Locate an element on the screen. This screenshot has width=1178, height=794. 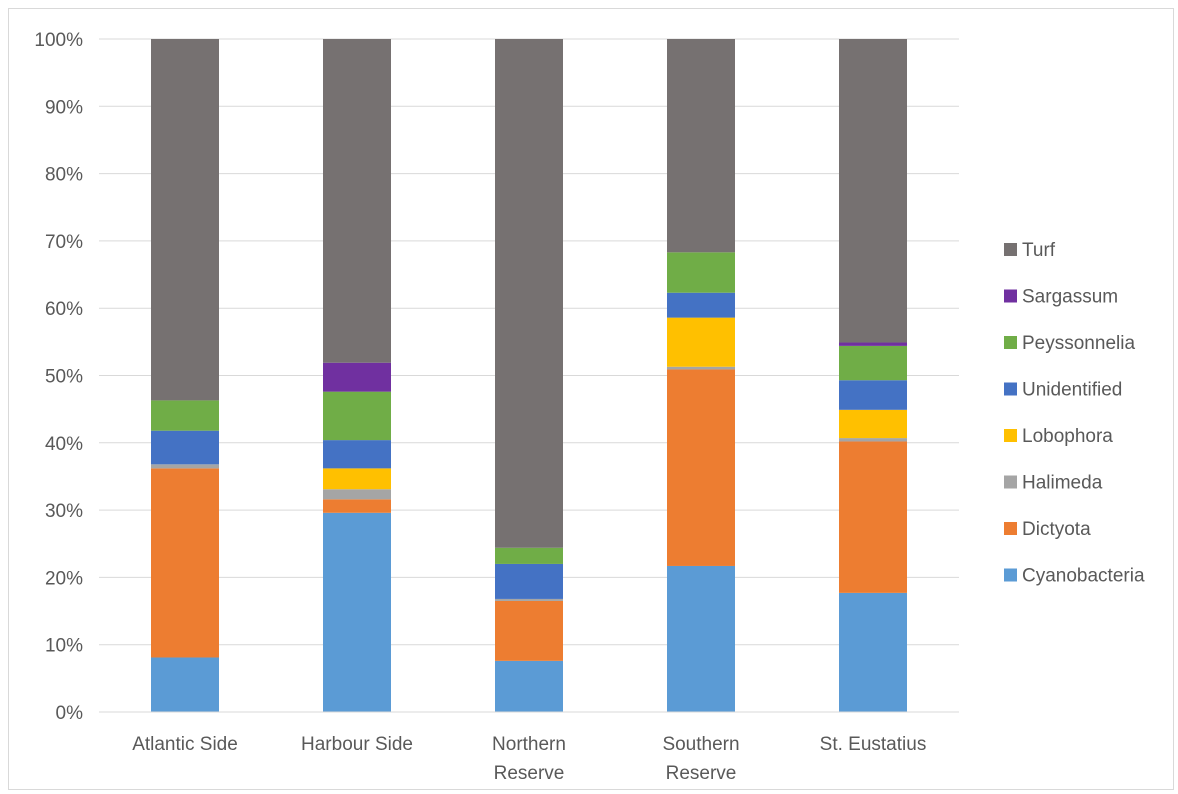
legend-swatch-cyanobacteria is located at coordinates (1010, 575).